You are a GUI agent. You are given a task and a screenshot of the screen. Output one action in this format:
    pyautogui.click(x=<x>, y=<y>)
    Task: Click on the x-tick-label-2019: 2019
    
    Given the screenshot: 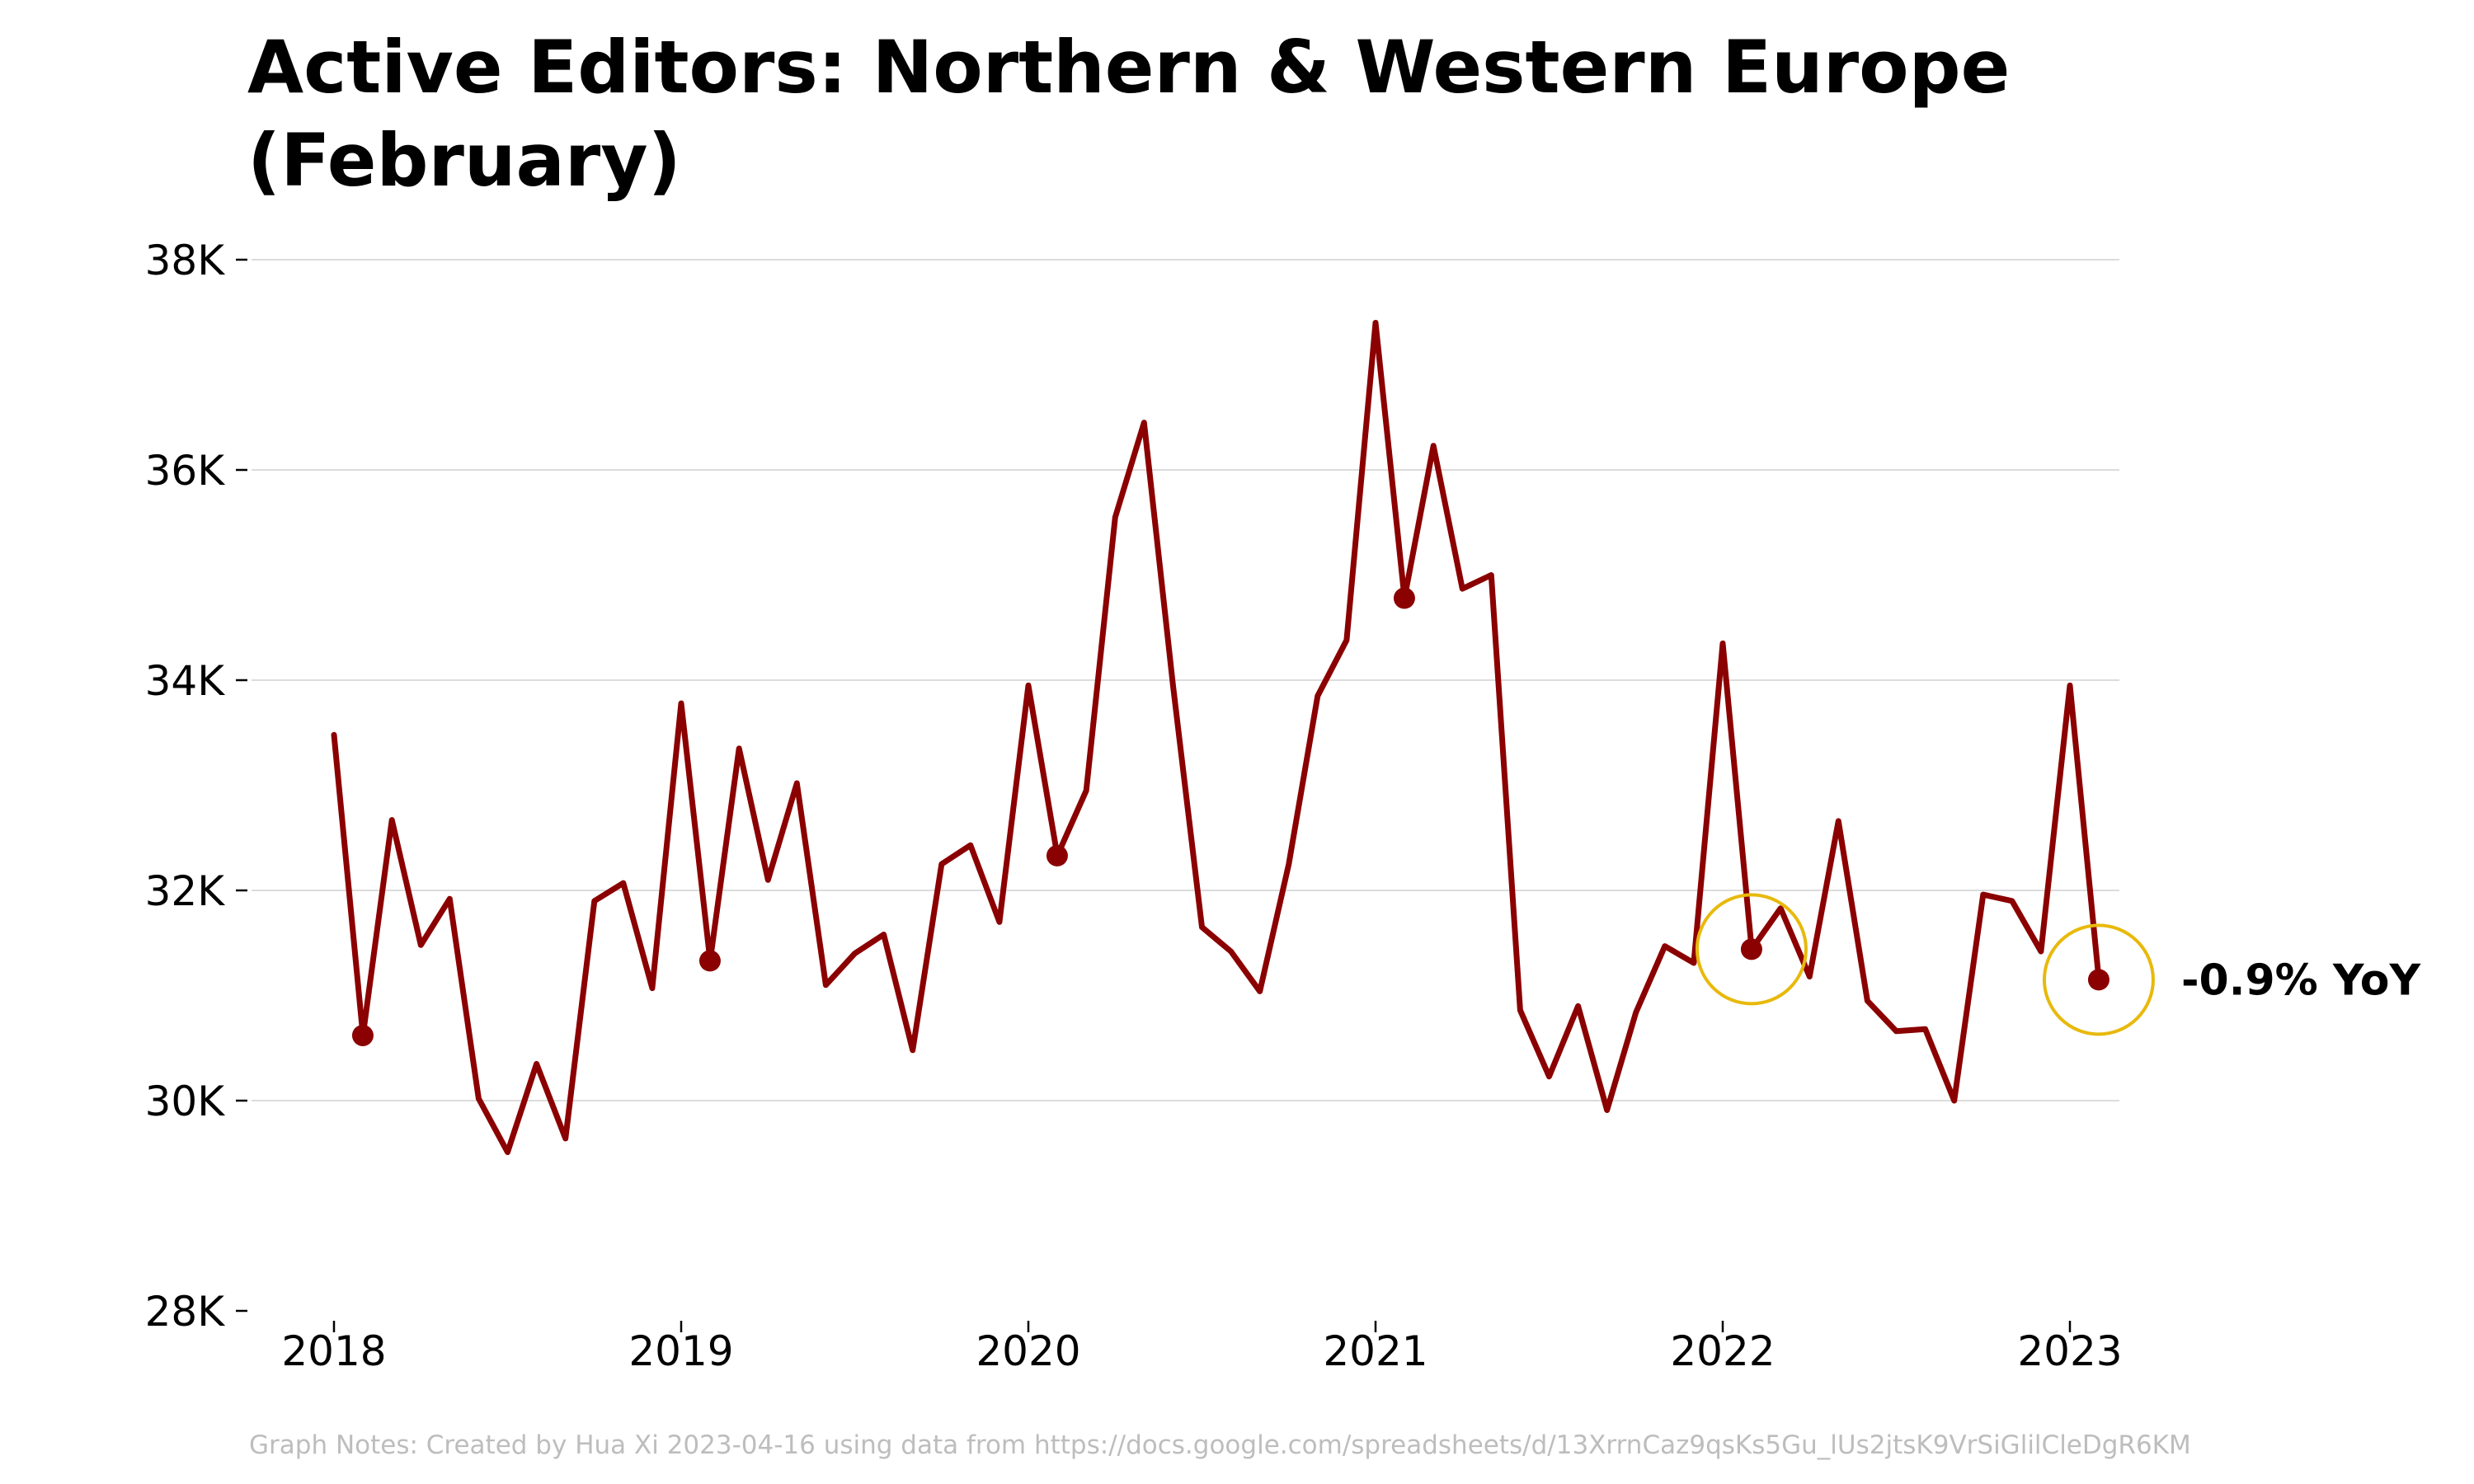 What is the action you would take?
    pyautogui.click(x=680, y=1351)
    